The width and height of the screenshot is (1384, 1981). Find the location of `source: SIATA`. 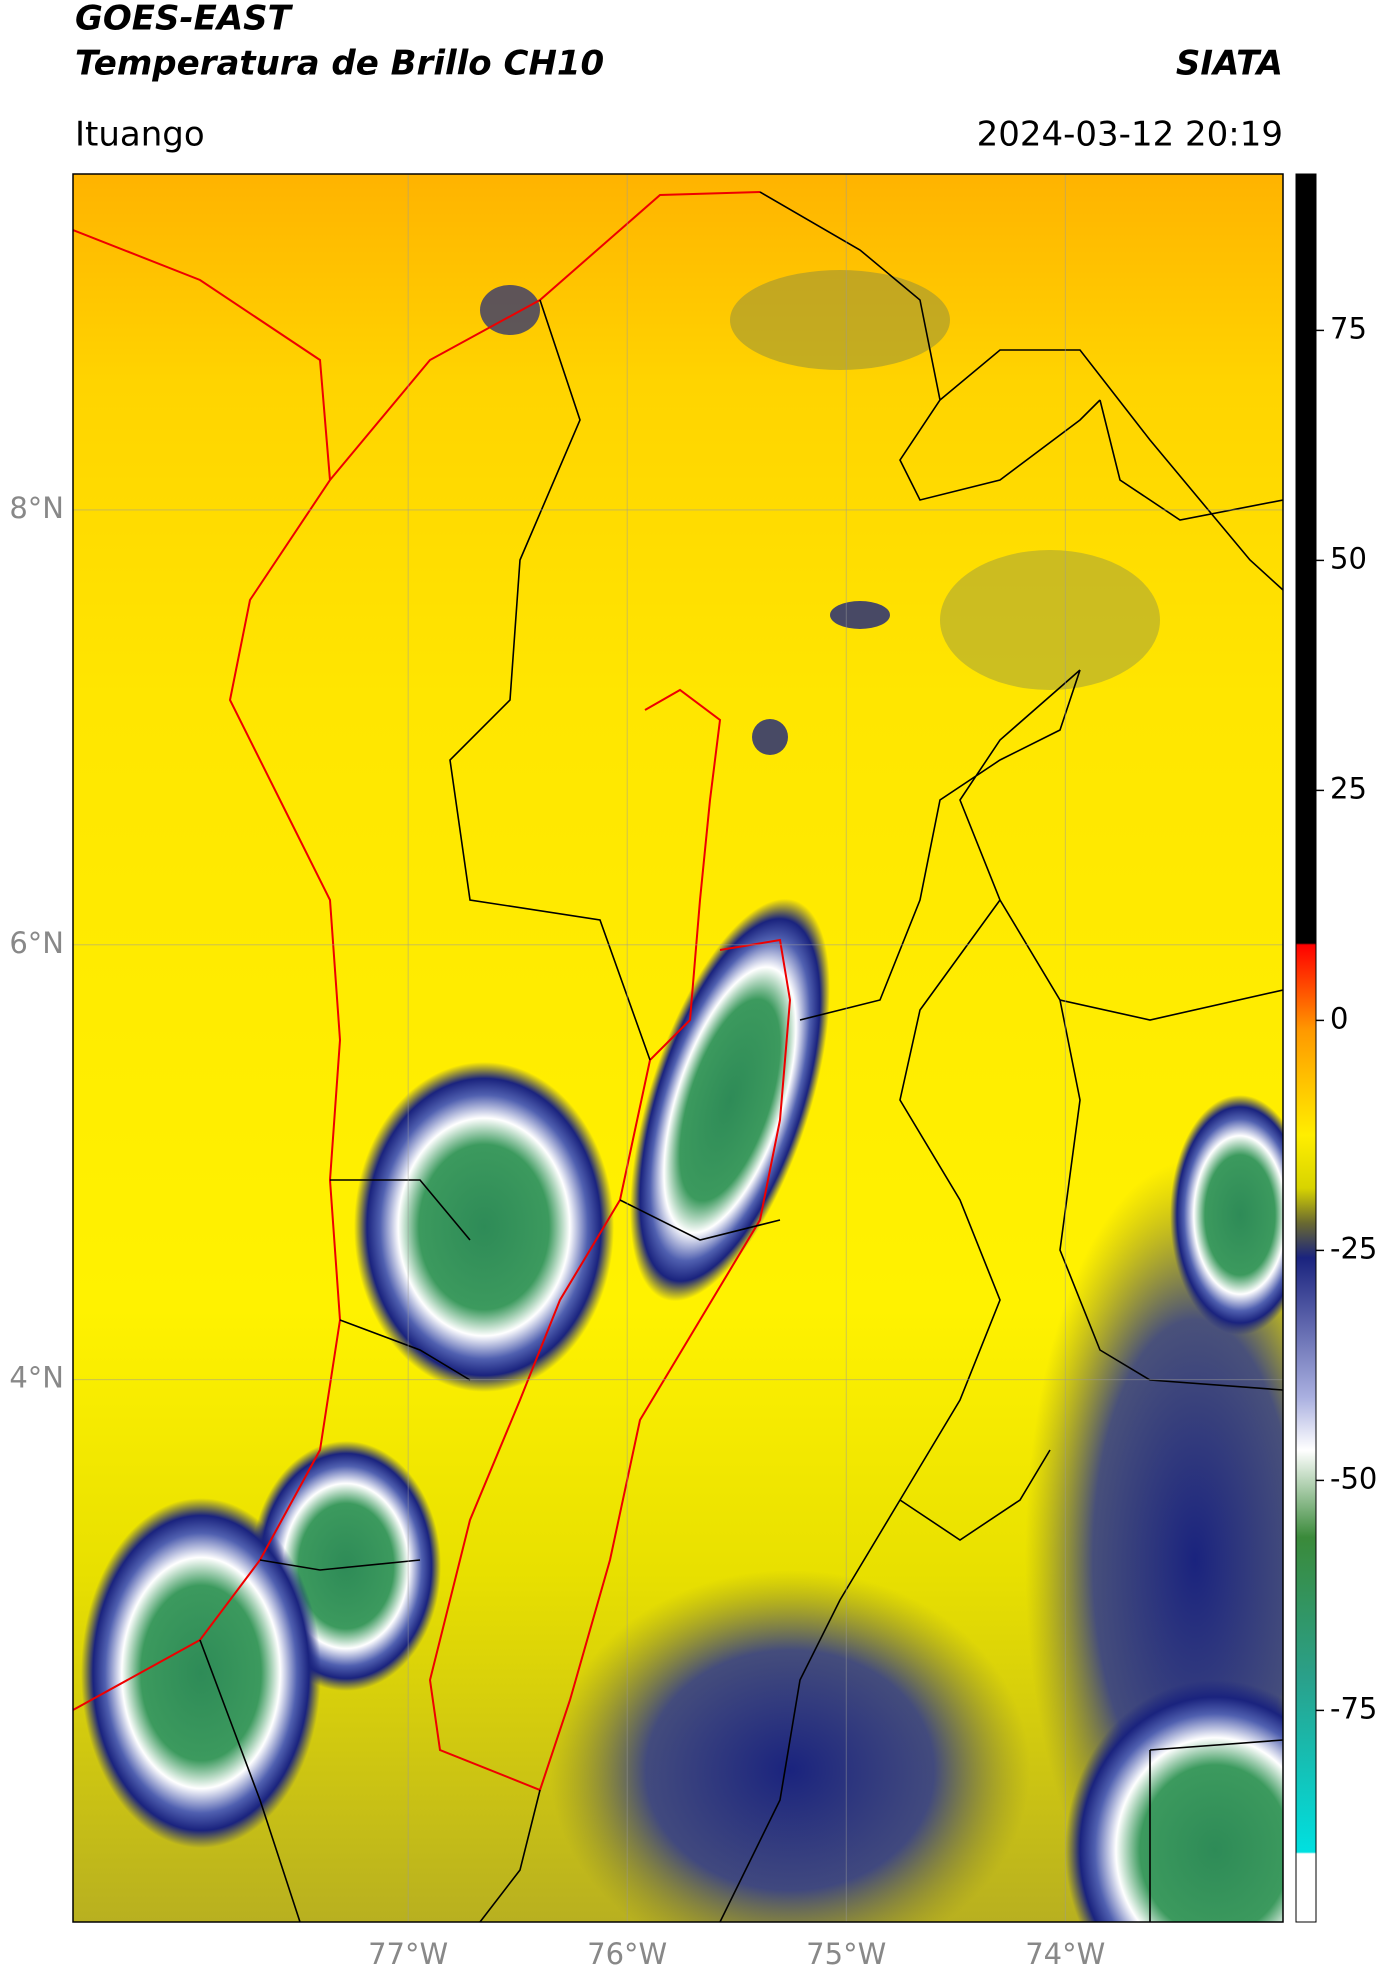

source: SIATA is located at coordinates (1229, 64).